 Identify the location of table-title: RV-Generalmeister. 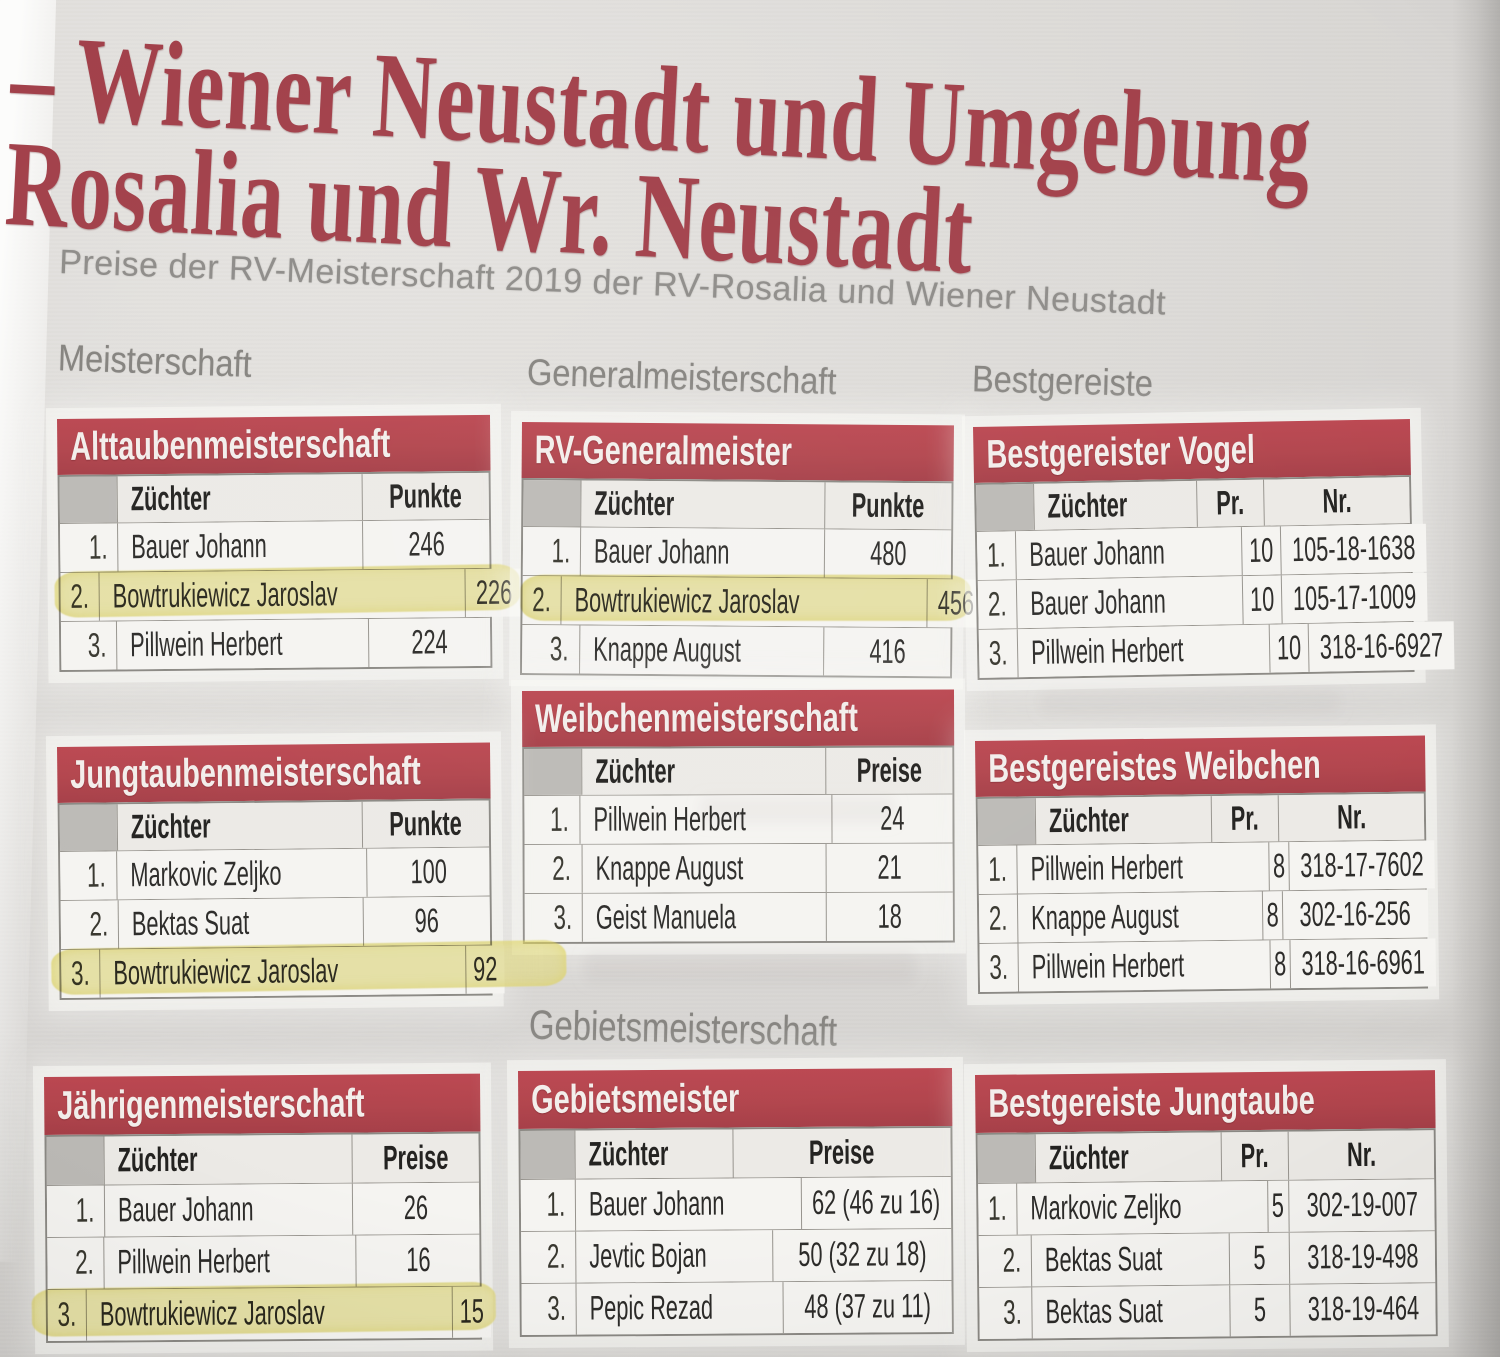
(663, 450).